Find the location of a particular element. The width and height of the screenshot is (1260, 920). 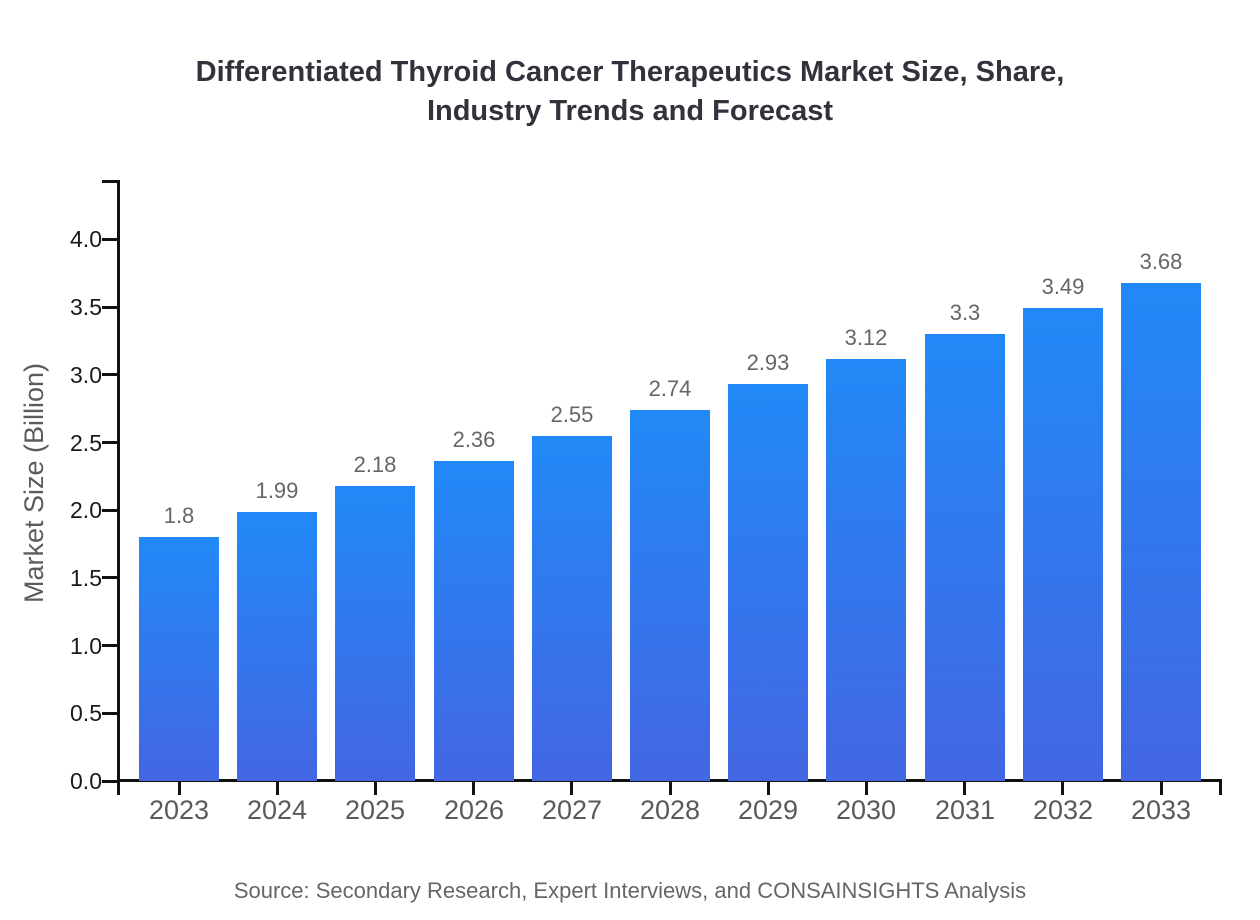

x-tick-label: 2030 is located at coordinates (866, 810).